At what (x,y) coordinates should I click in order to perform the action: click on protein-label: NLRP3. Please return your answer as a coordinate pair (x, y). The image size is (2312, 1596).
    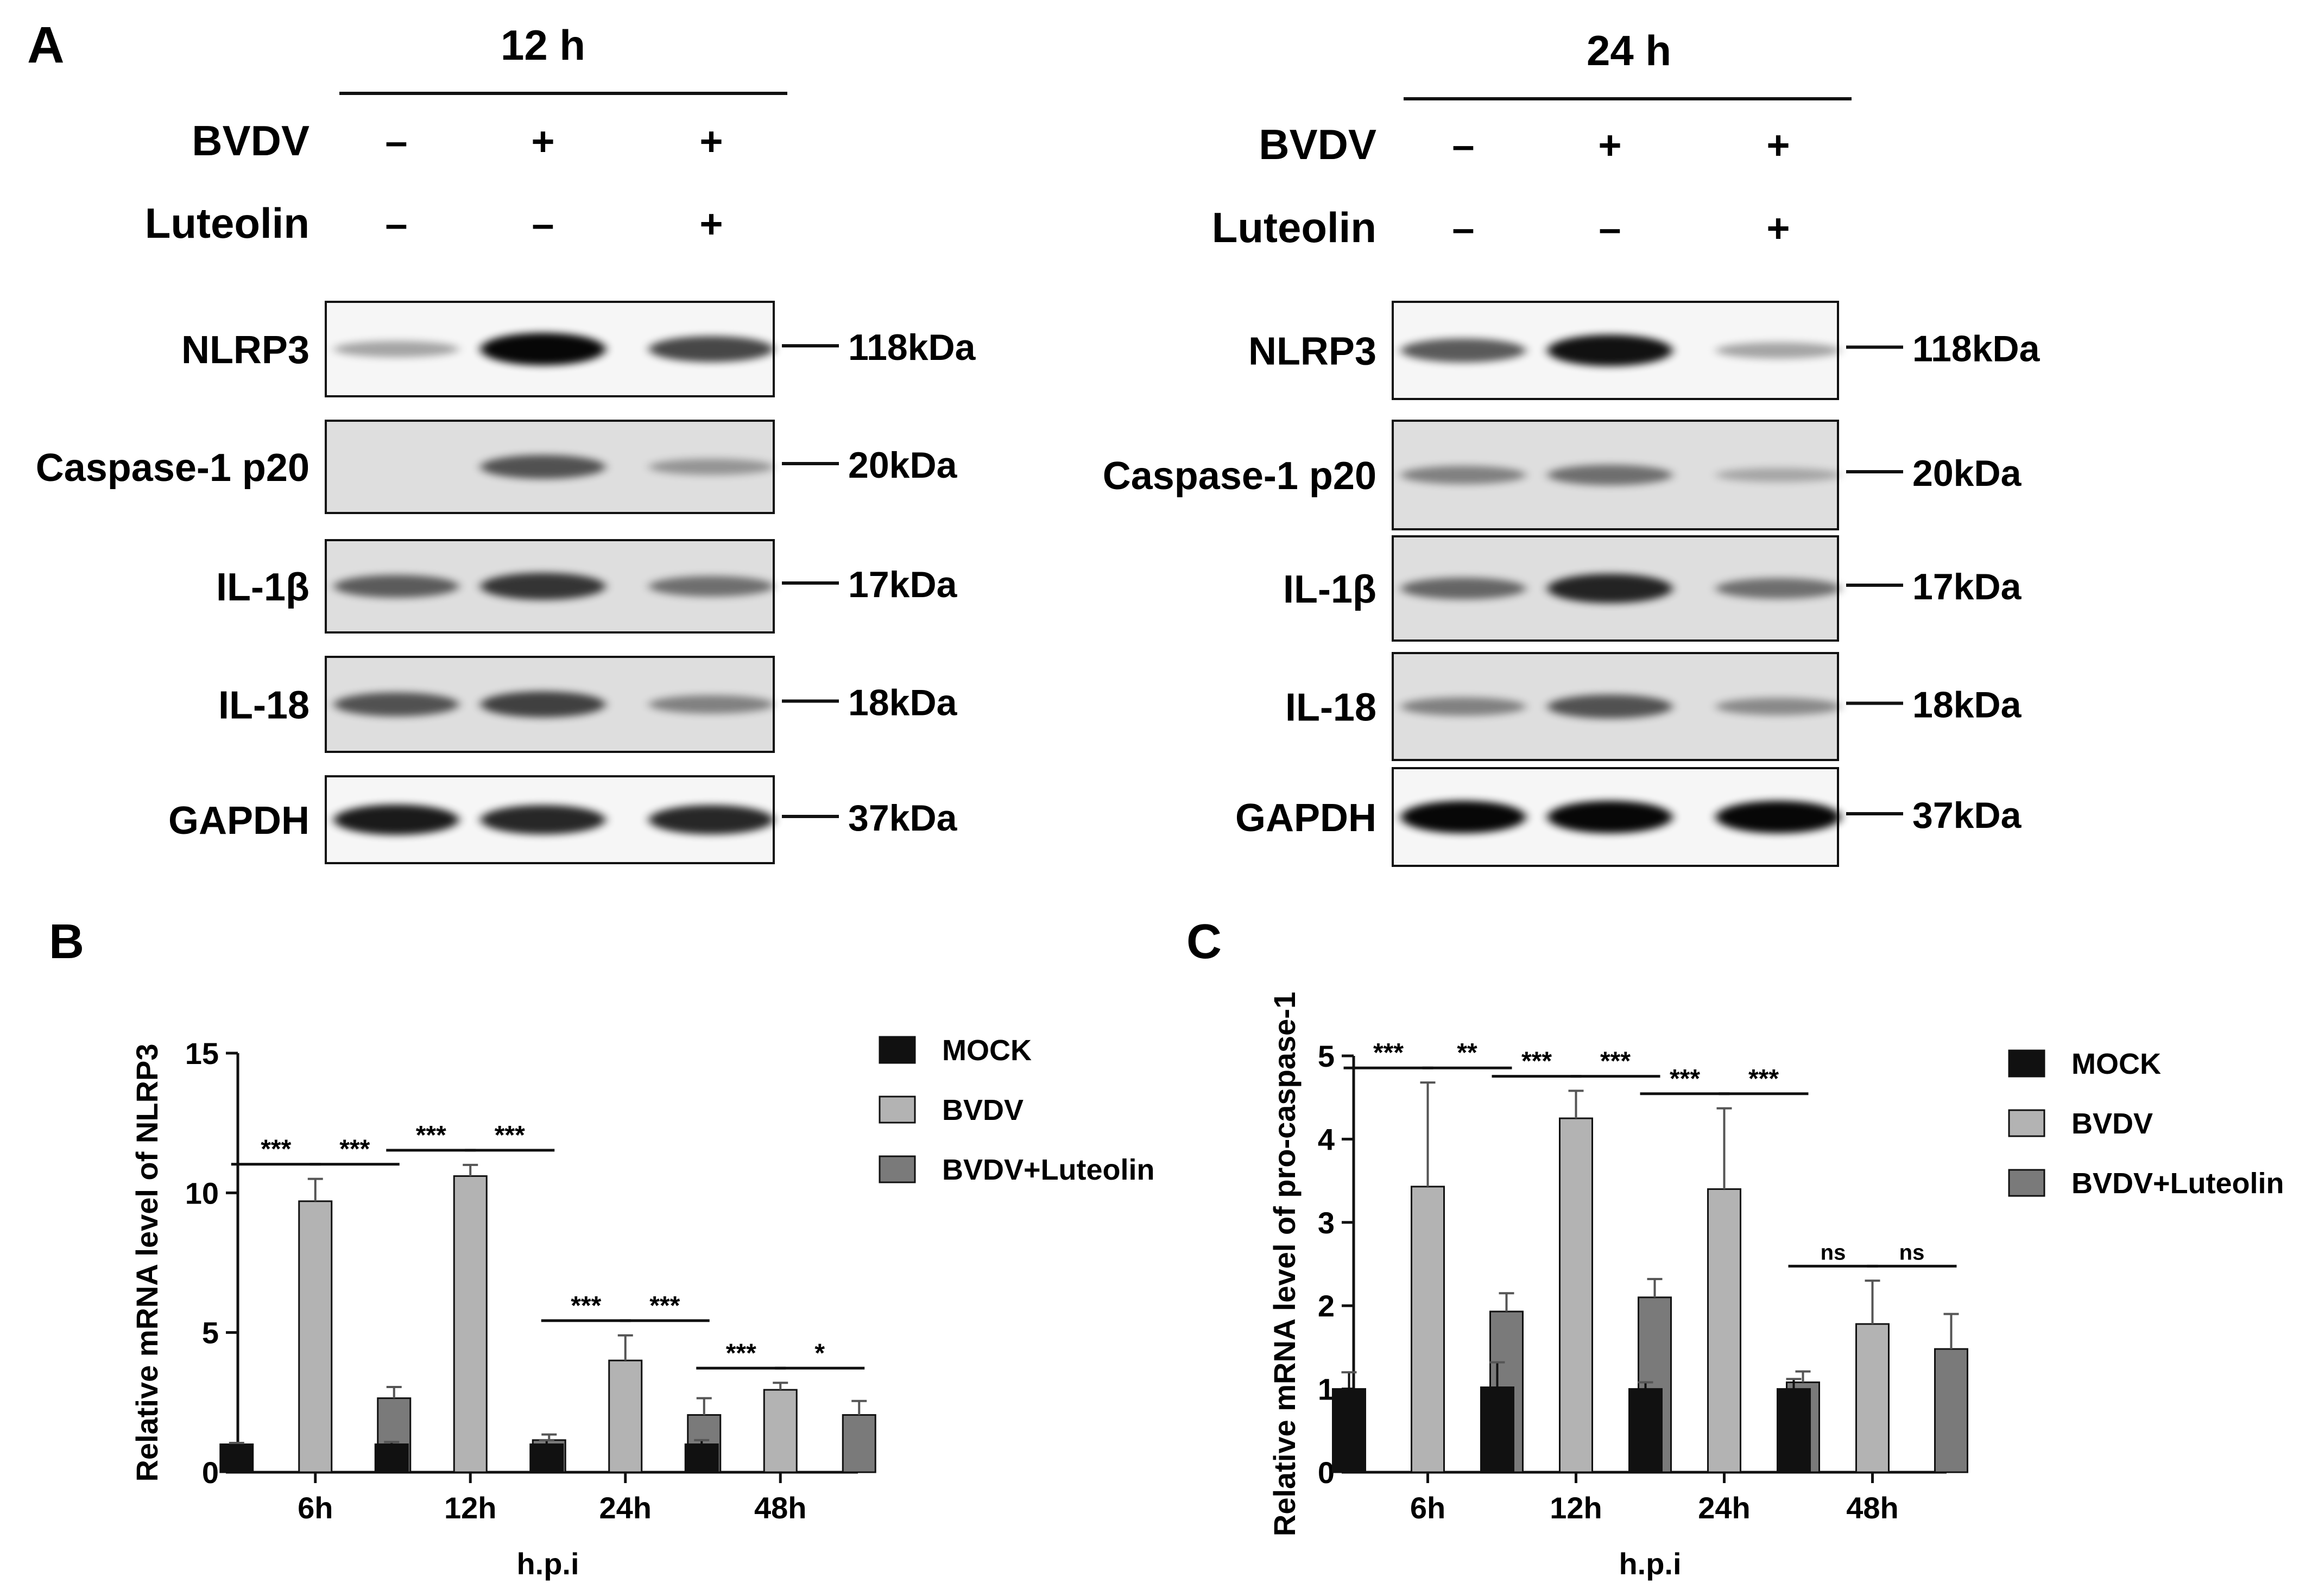
    Looking at the image, I should click on (1312, 351).